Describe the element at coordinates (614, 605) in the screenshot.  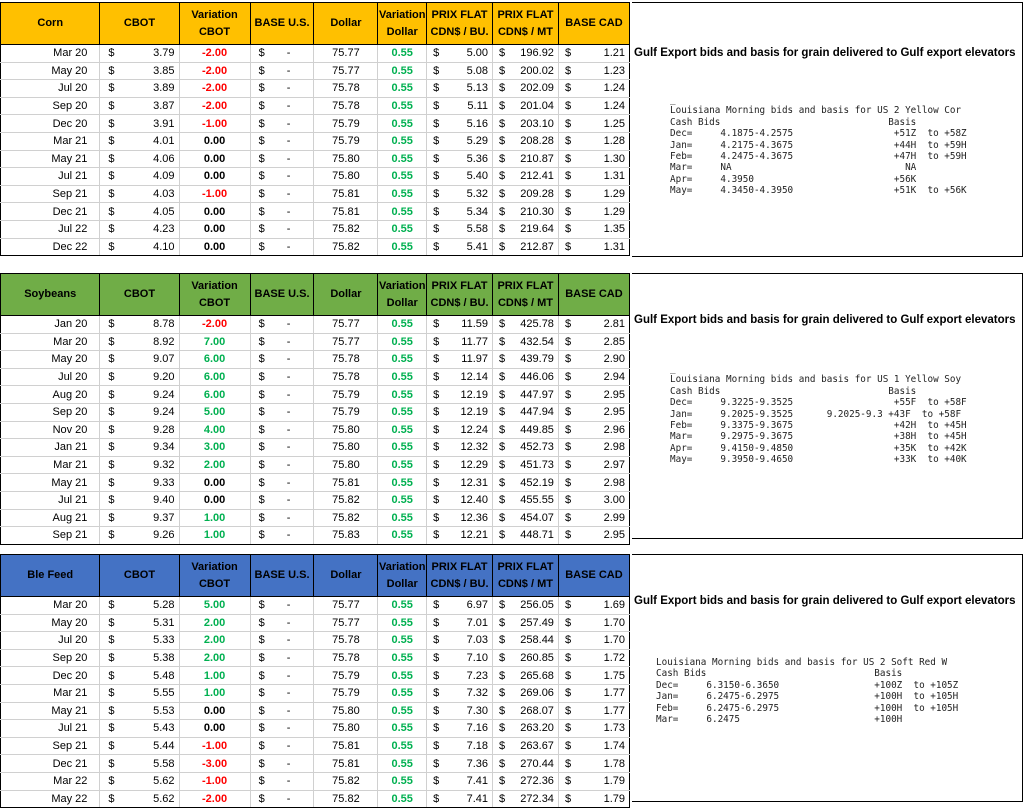
I see `base-cad-value: 1.69` at that location.